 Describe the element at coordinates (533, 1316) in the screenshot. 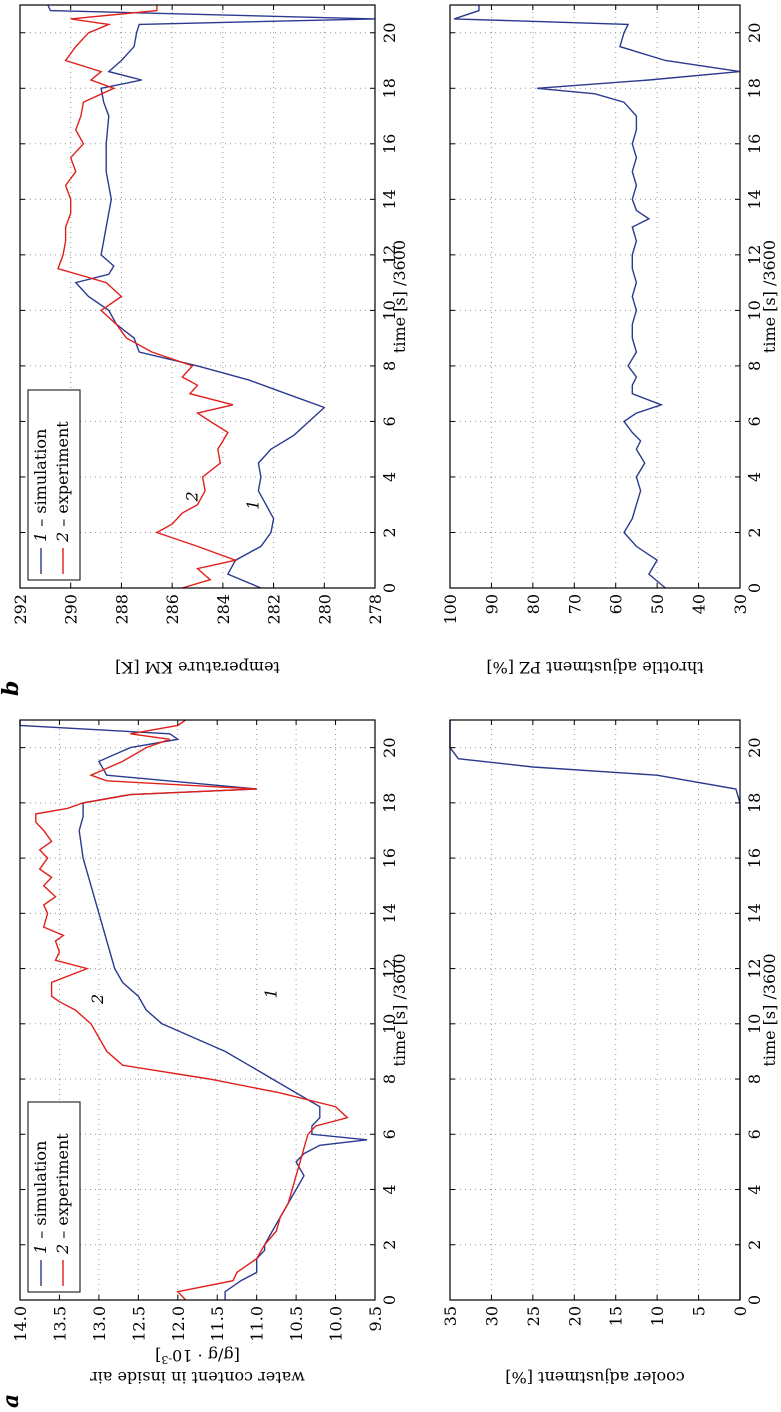

I see `y-tick-label: 25` at that location.